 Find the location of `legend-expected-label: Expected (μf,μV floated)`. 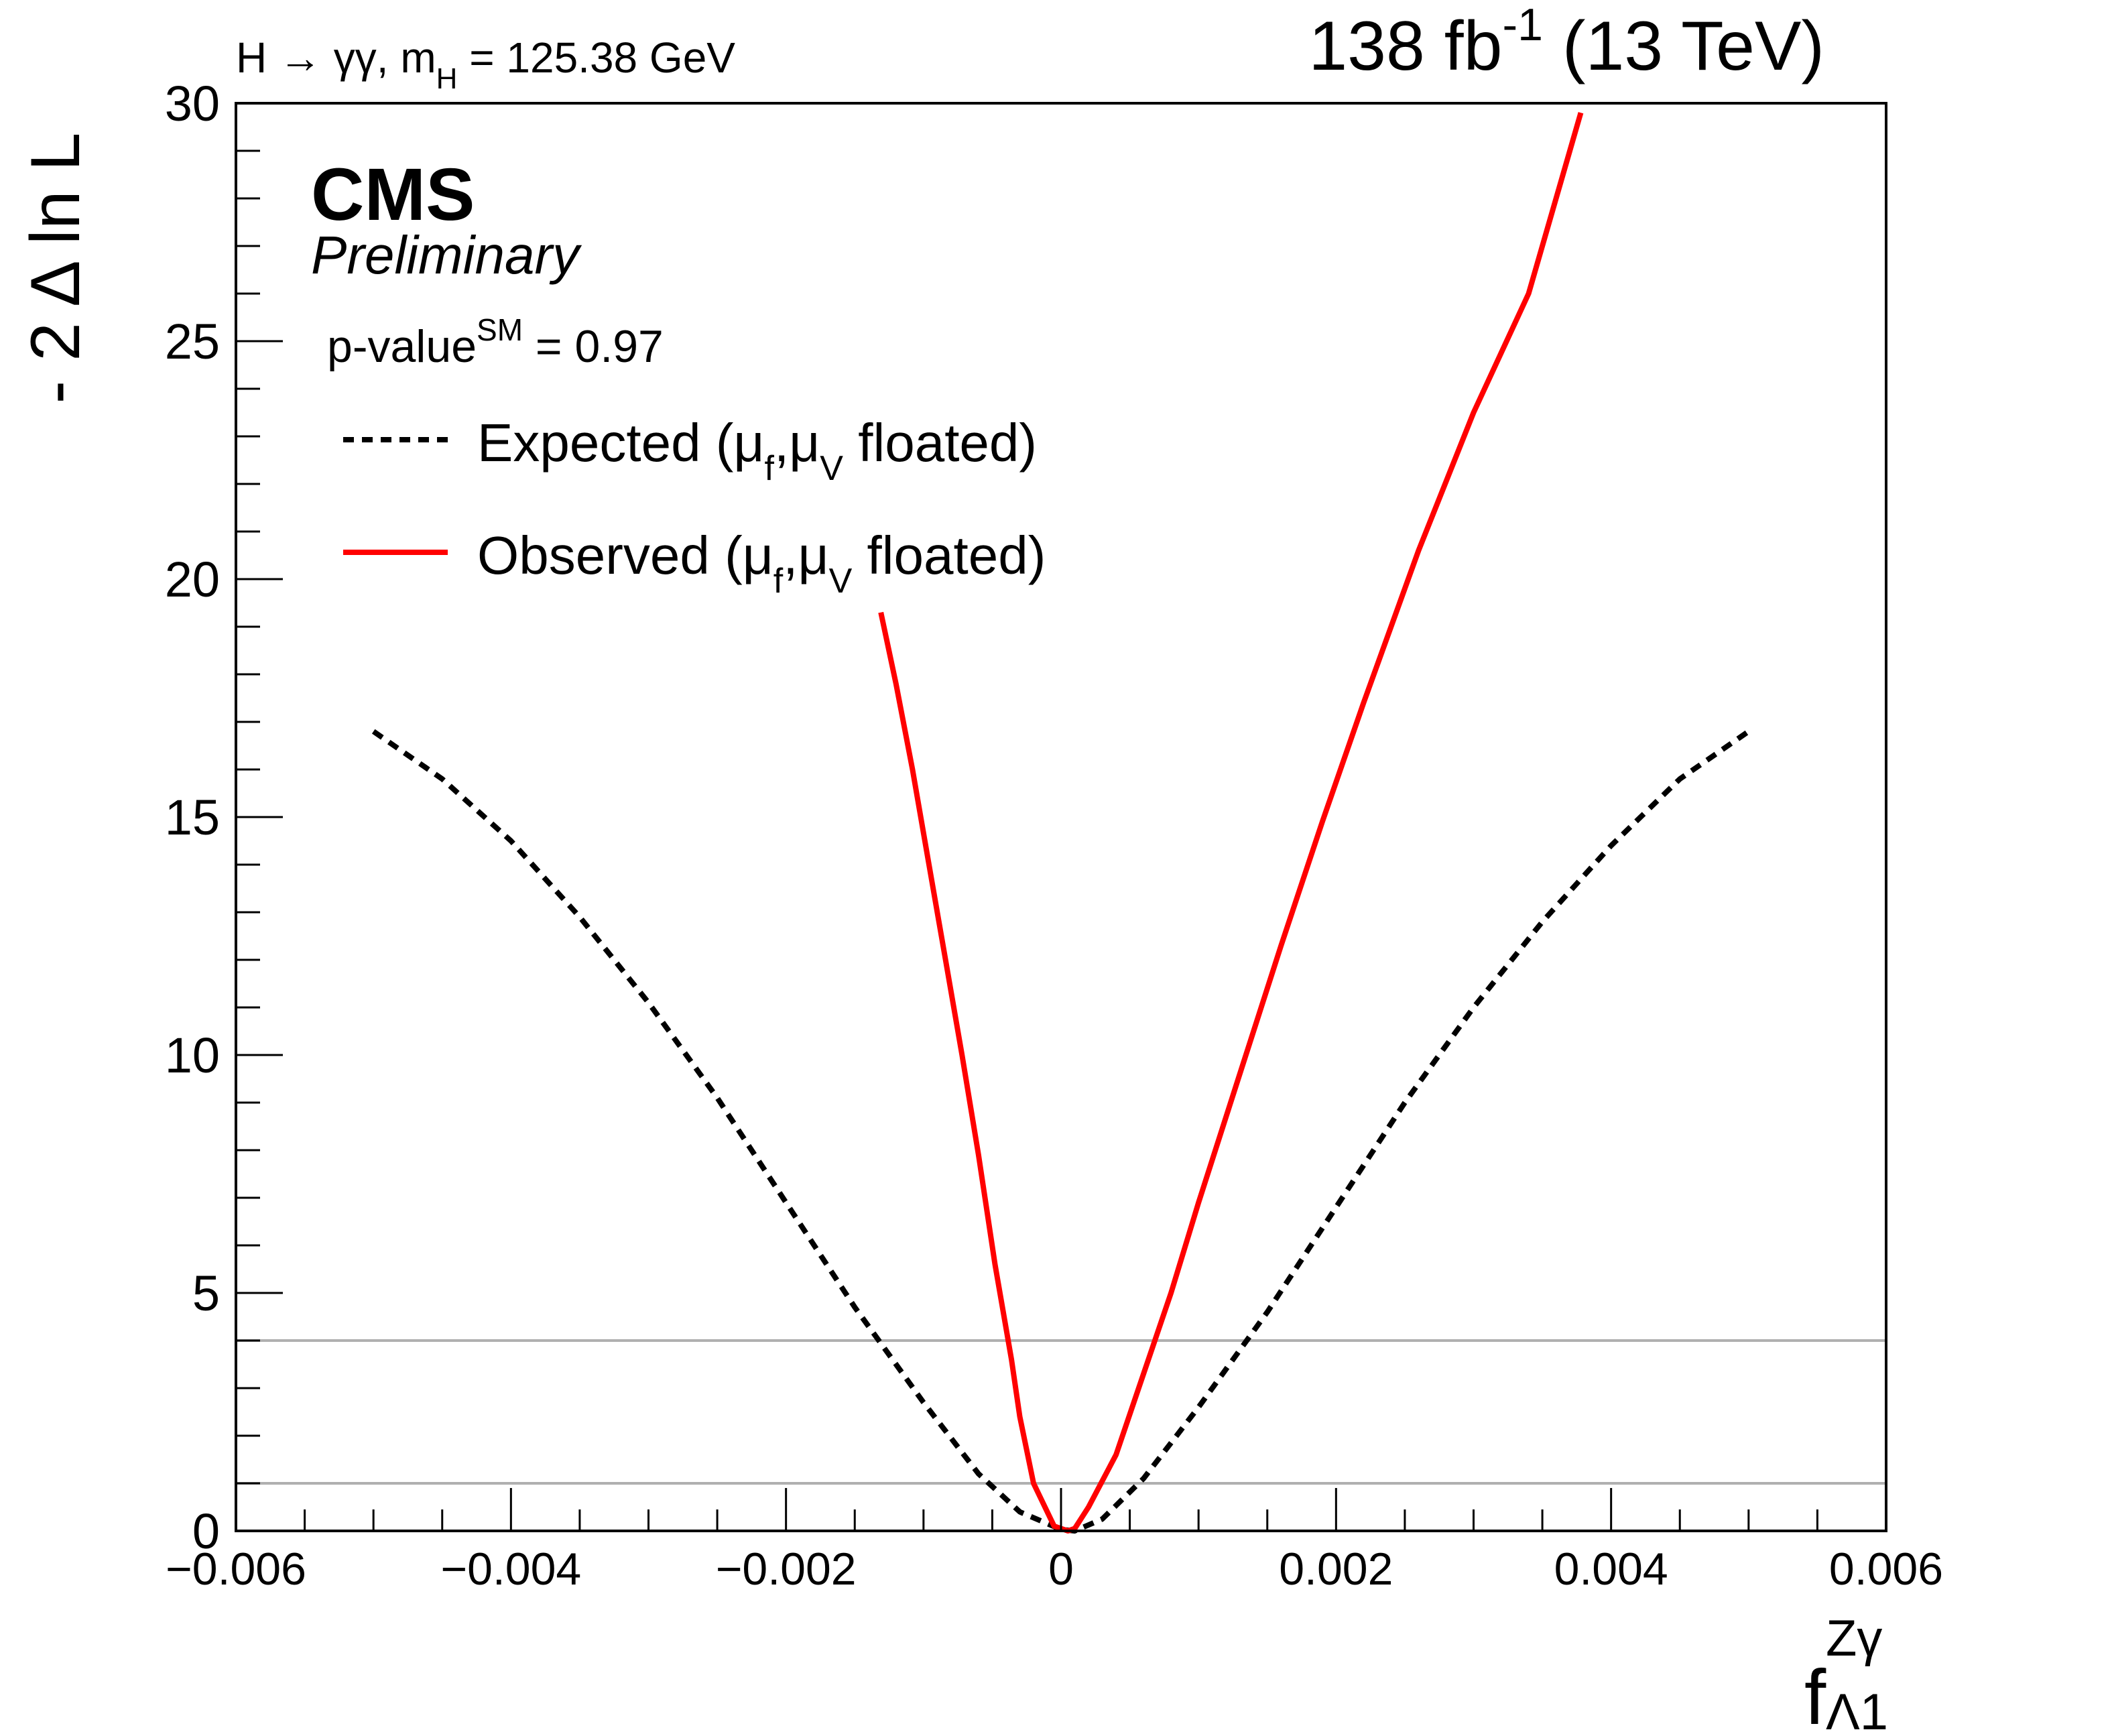

legend-expected-label: Expected (μf,μV floated) is located at coordinates (757, 451).